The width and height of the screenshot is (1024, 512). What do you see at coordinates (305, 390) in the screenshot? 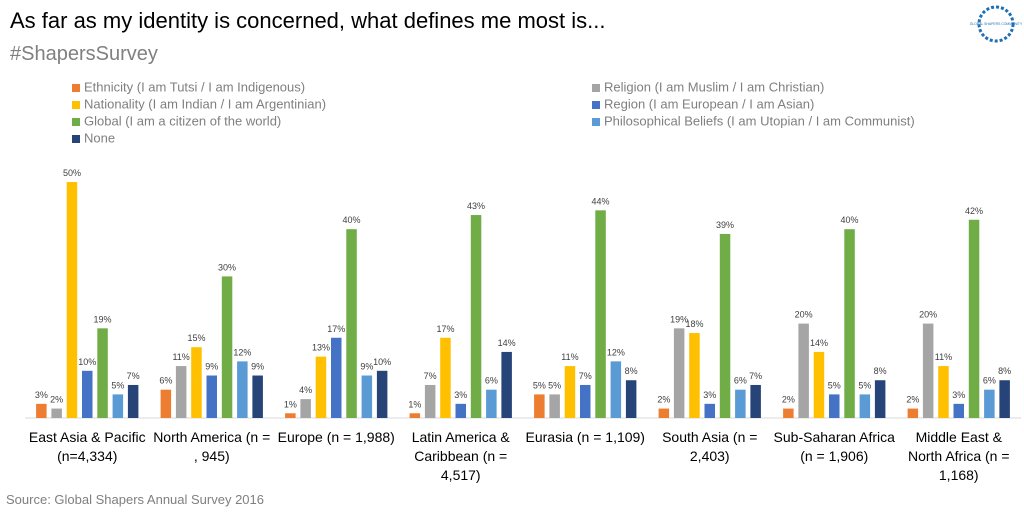
I see `value-label: 4%` at bounding box center [305, 390].